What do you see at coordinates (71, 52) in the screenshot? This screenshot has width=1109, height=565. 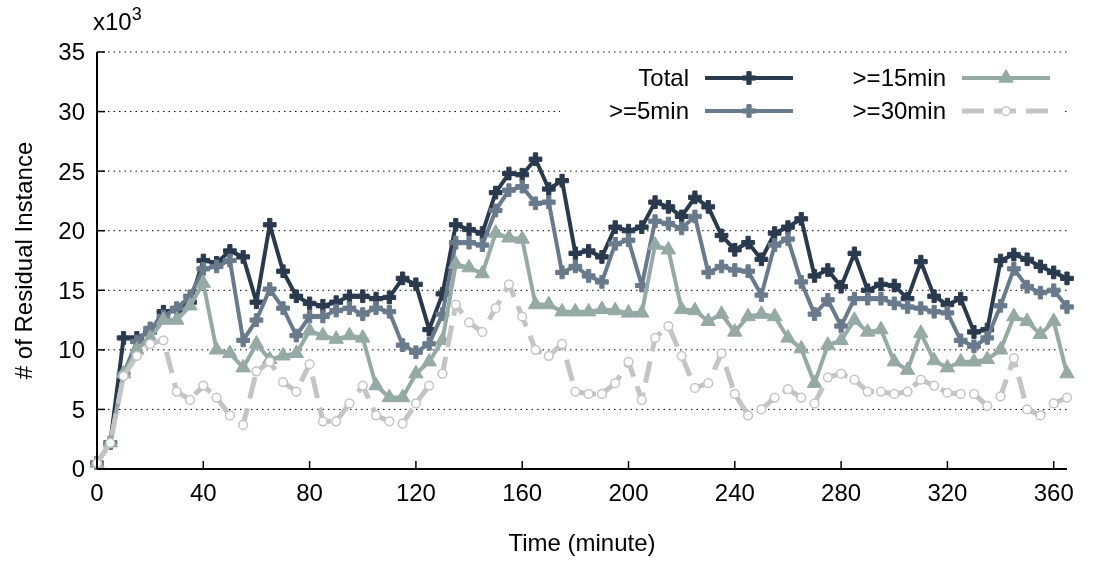 I see `y-tick-label: 35` at bounding box center [71, 52].